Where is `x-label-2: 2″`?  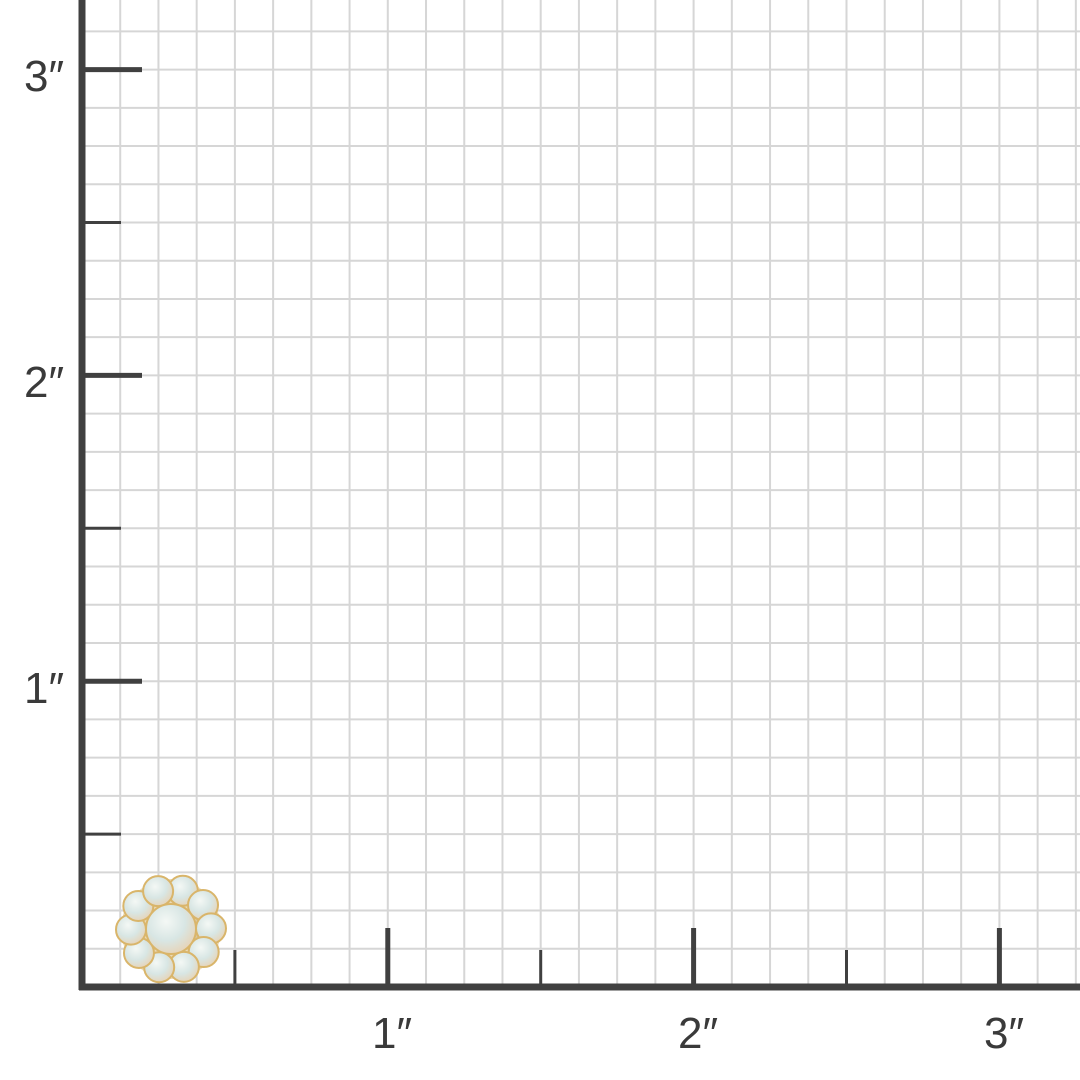 x-label-2: 2″ is located at coordinates (698, 1033).